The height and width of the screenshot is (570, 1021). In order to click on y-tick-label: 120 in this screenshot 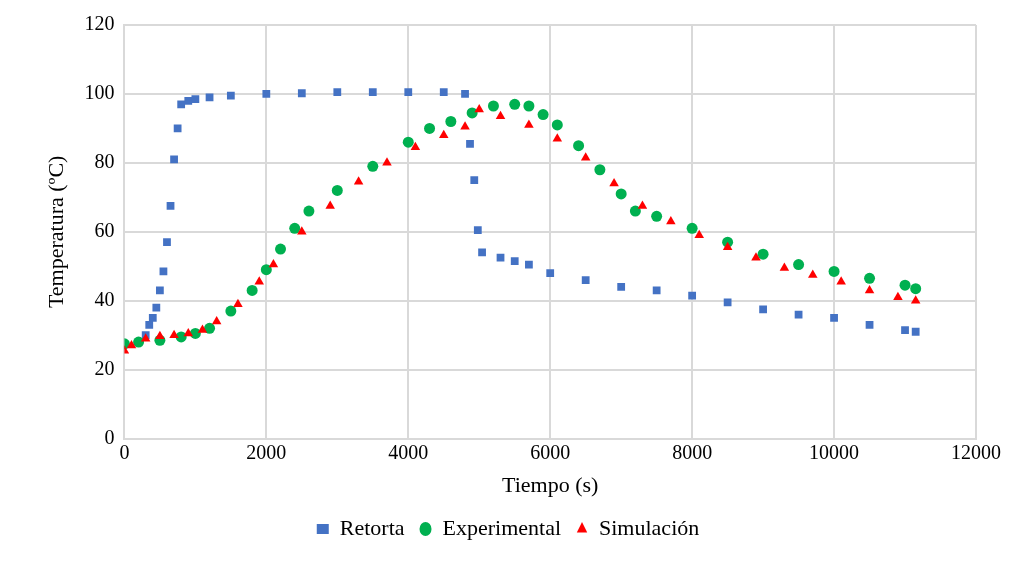, I will do `click(99, 23)`.